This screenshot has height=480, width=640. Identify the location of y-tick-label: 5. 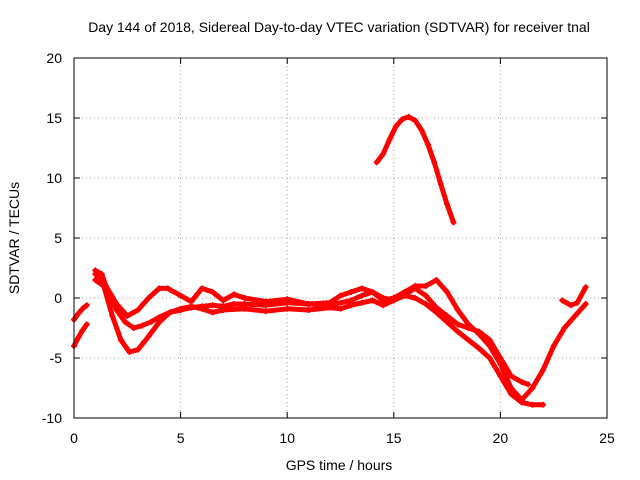
(58, 238).